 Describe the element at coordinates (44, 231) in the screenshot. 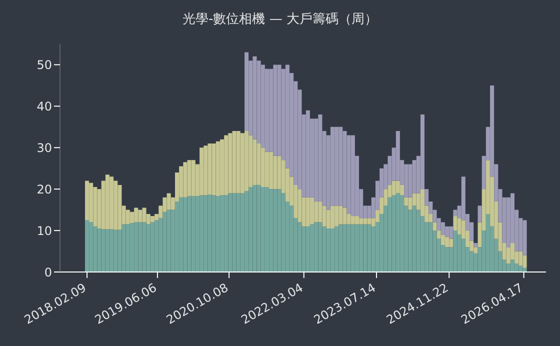

I see `y-tick-label: 10` at that location.